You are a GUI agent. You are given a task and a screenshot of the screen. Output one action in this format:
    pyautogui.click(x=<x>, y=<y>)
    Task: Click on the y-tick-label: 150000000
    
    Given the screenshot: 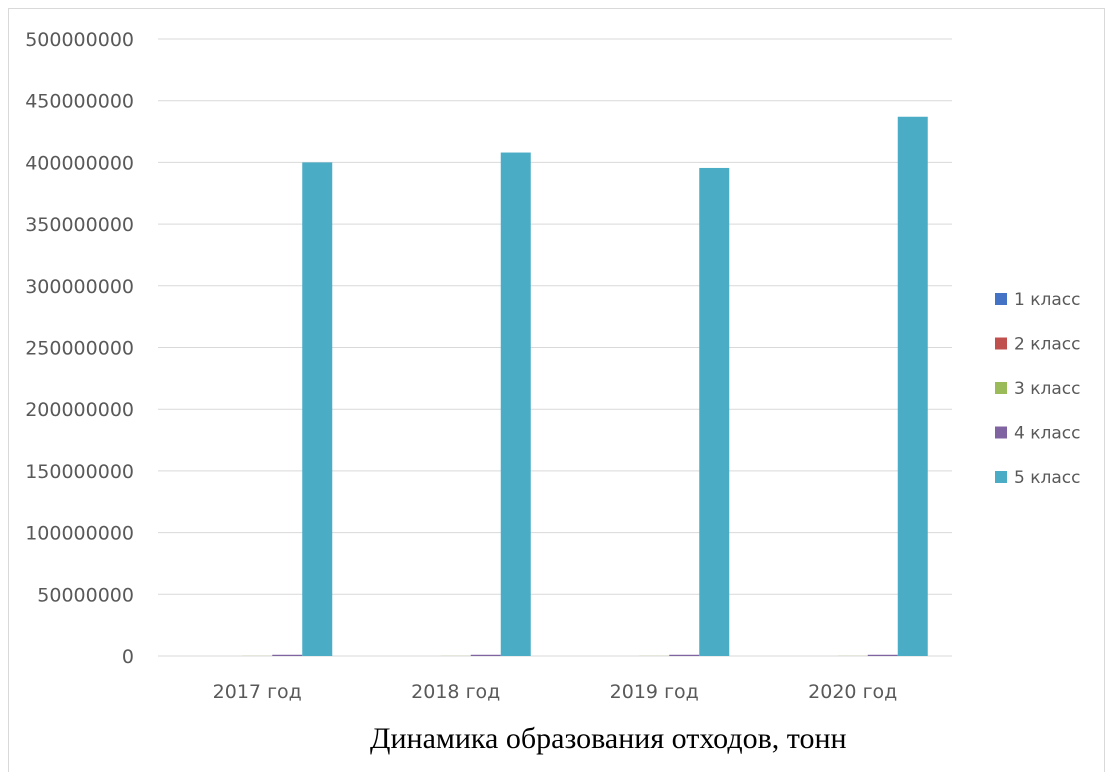 What is the action you would take?
    pyautogui.click(x=79, y=472)
    